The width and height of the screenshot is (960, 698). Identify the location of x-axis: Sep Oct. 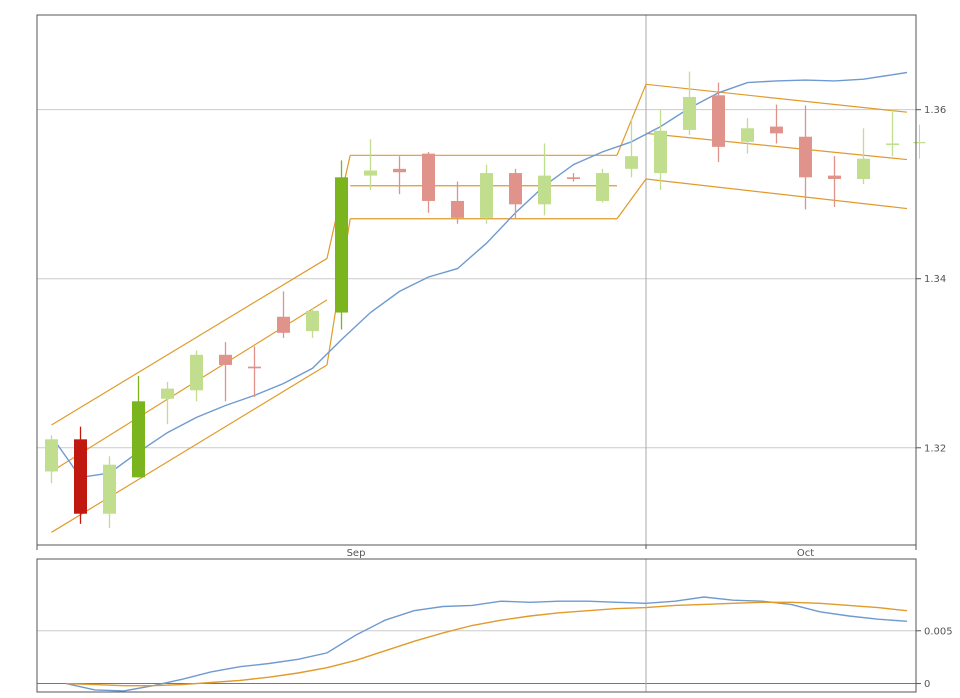
(476, 552).